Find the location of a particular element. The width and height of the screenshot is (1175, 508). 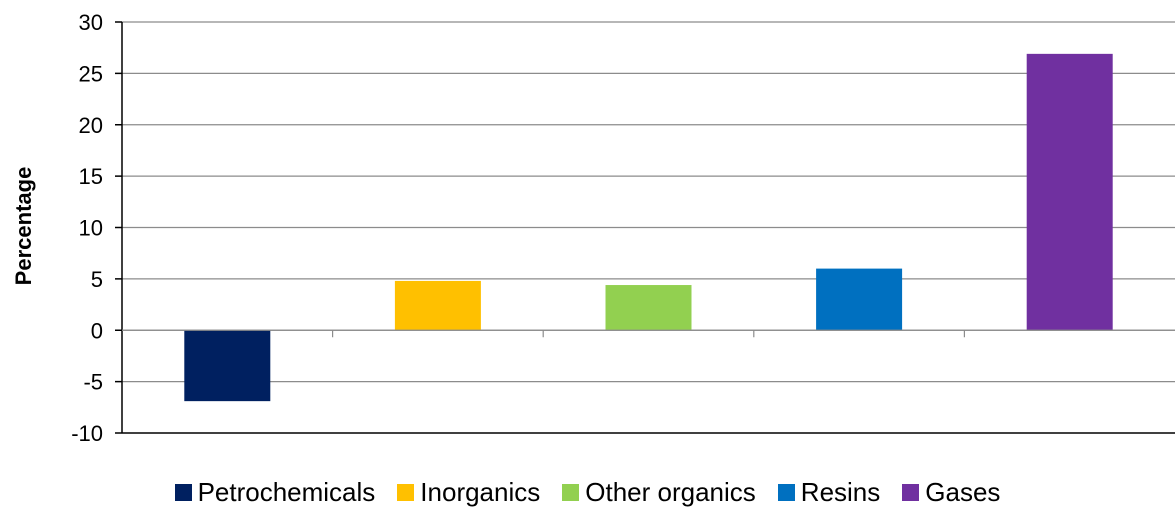

y-tick-label: 0 is located at coordinates (97, 330).